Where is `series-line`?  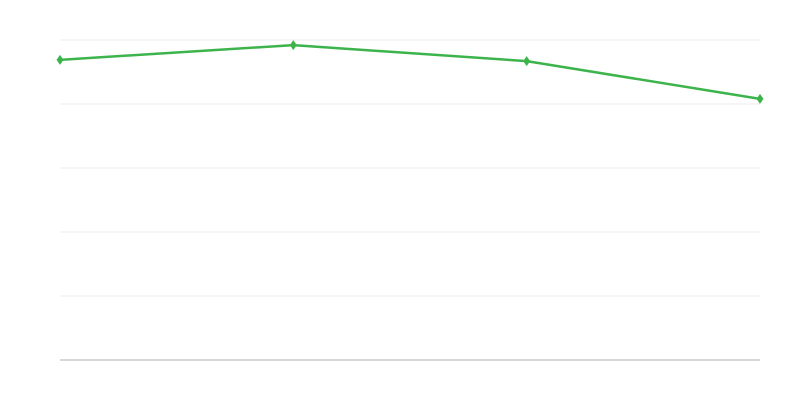 series-line is located at coordinates (410, 72).